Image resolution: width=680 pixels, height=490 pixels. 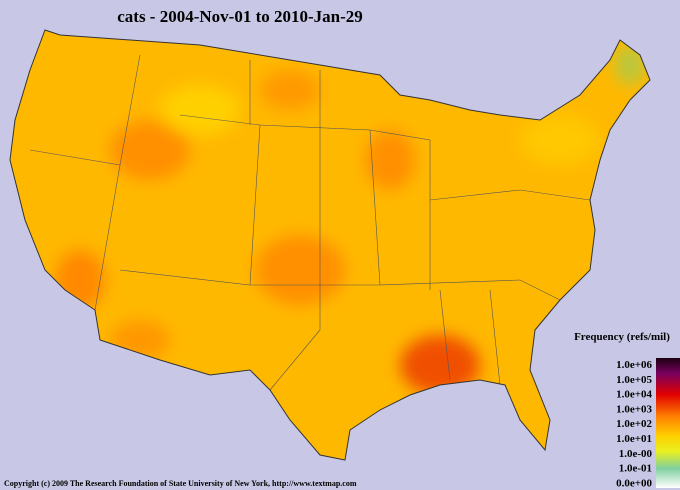 What do you see at coordinates (634, 483) in the screenshot?
I see `legend-label: 0.0e+00` at bounding box center [634, 483].